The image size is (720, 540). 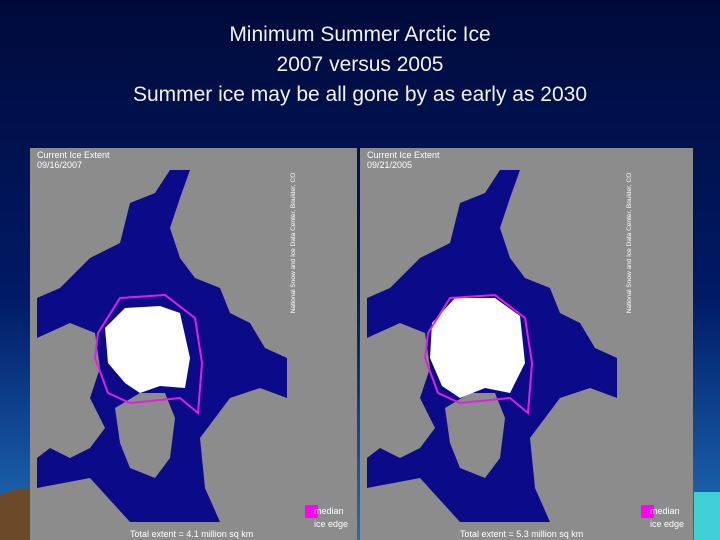 I want to click on total-extent: Total extent = 5.3 million sq km, so click(x=521, y=534).